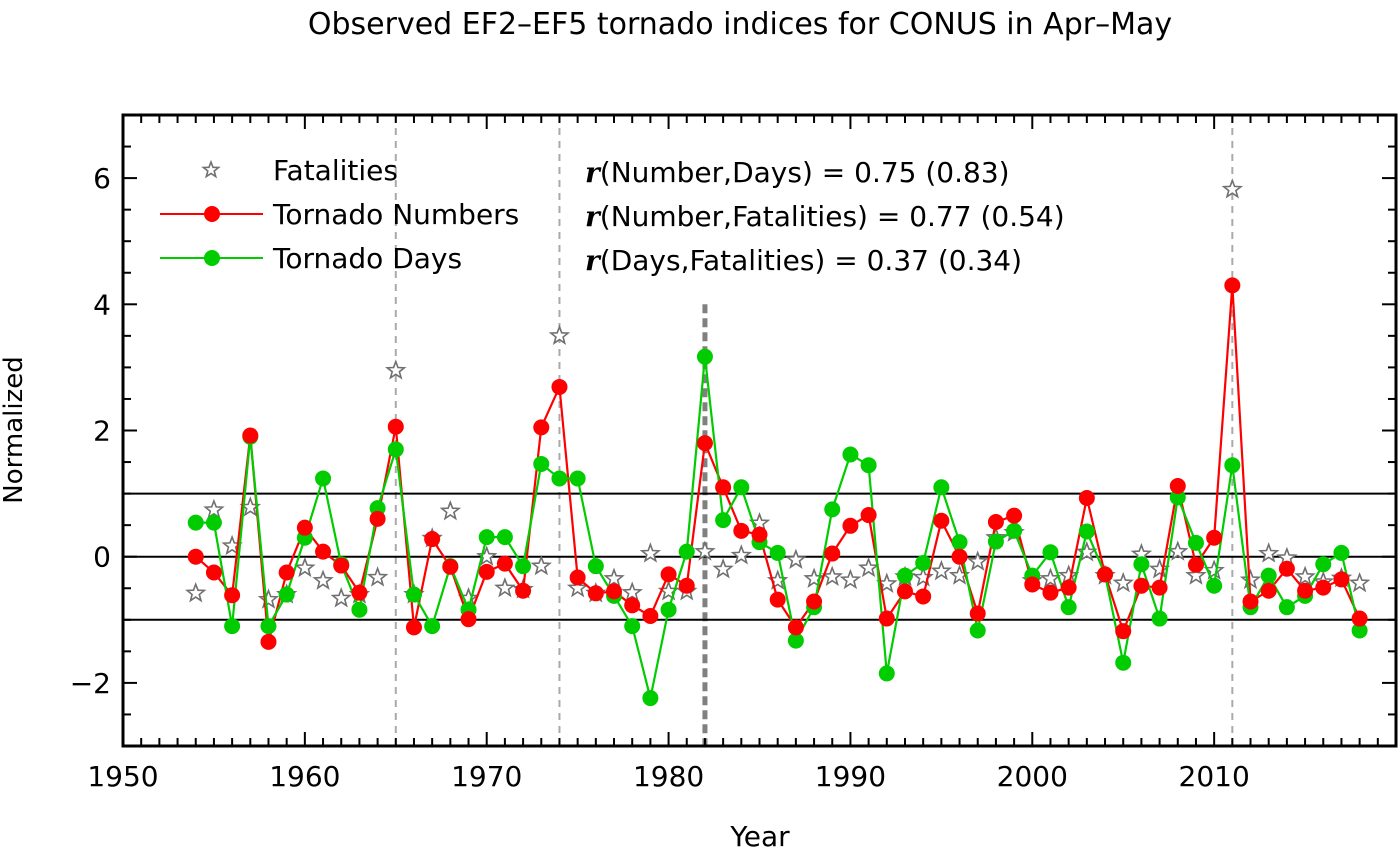  I want to click on x-tick-label: 1980, so click(668, 776).